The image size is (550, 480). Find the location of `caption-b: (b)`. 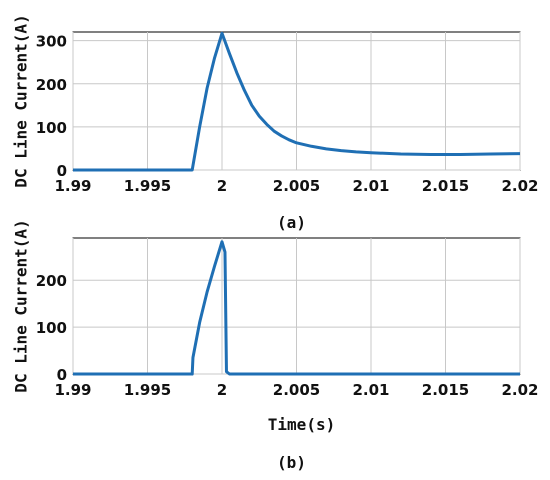

caption-b: (b) is located at coordinates (291, 462).